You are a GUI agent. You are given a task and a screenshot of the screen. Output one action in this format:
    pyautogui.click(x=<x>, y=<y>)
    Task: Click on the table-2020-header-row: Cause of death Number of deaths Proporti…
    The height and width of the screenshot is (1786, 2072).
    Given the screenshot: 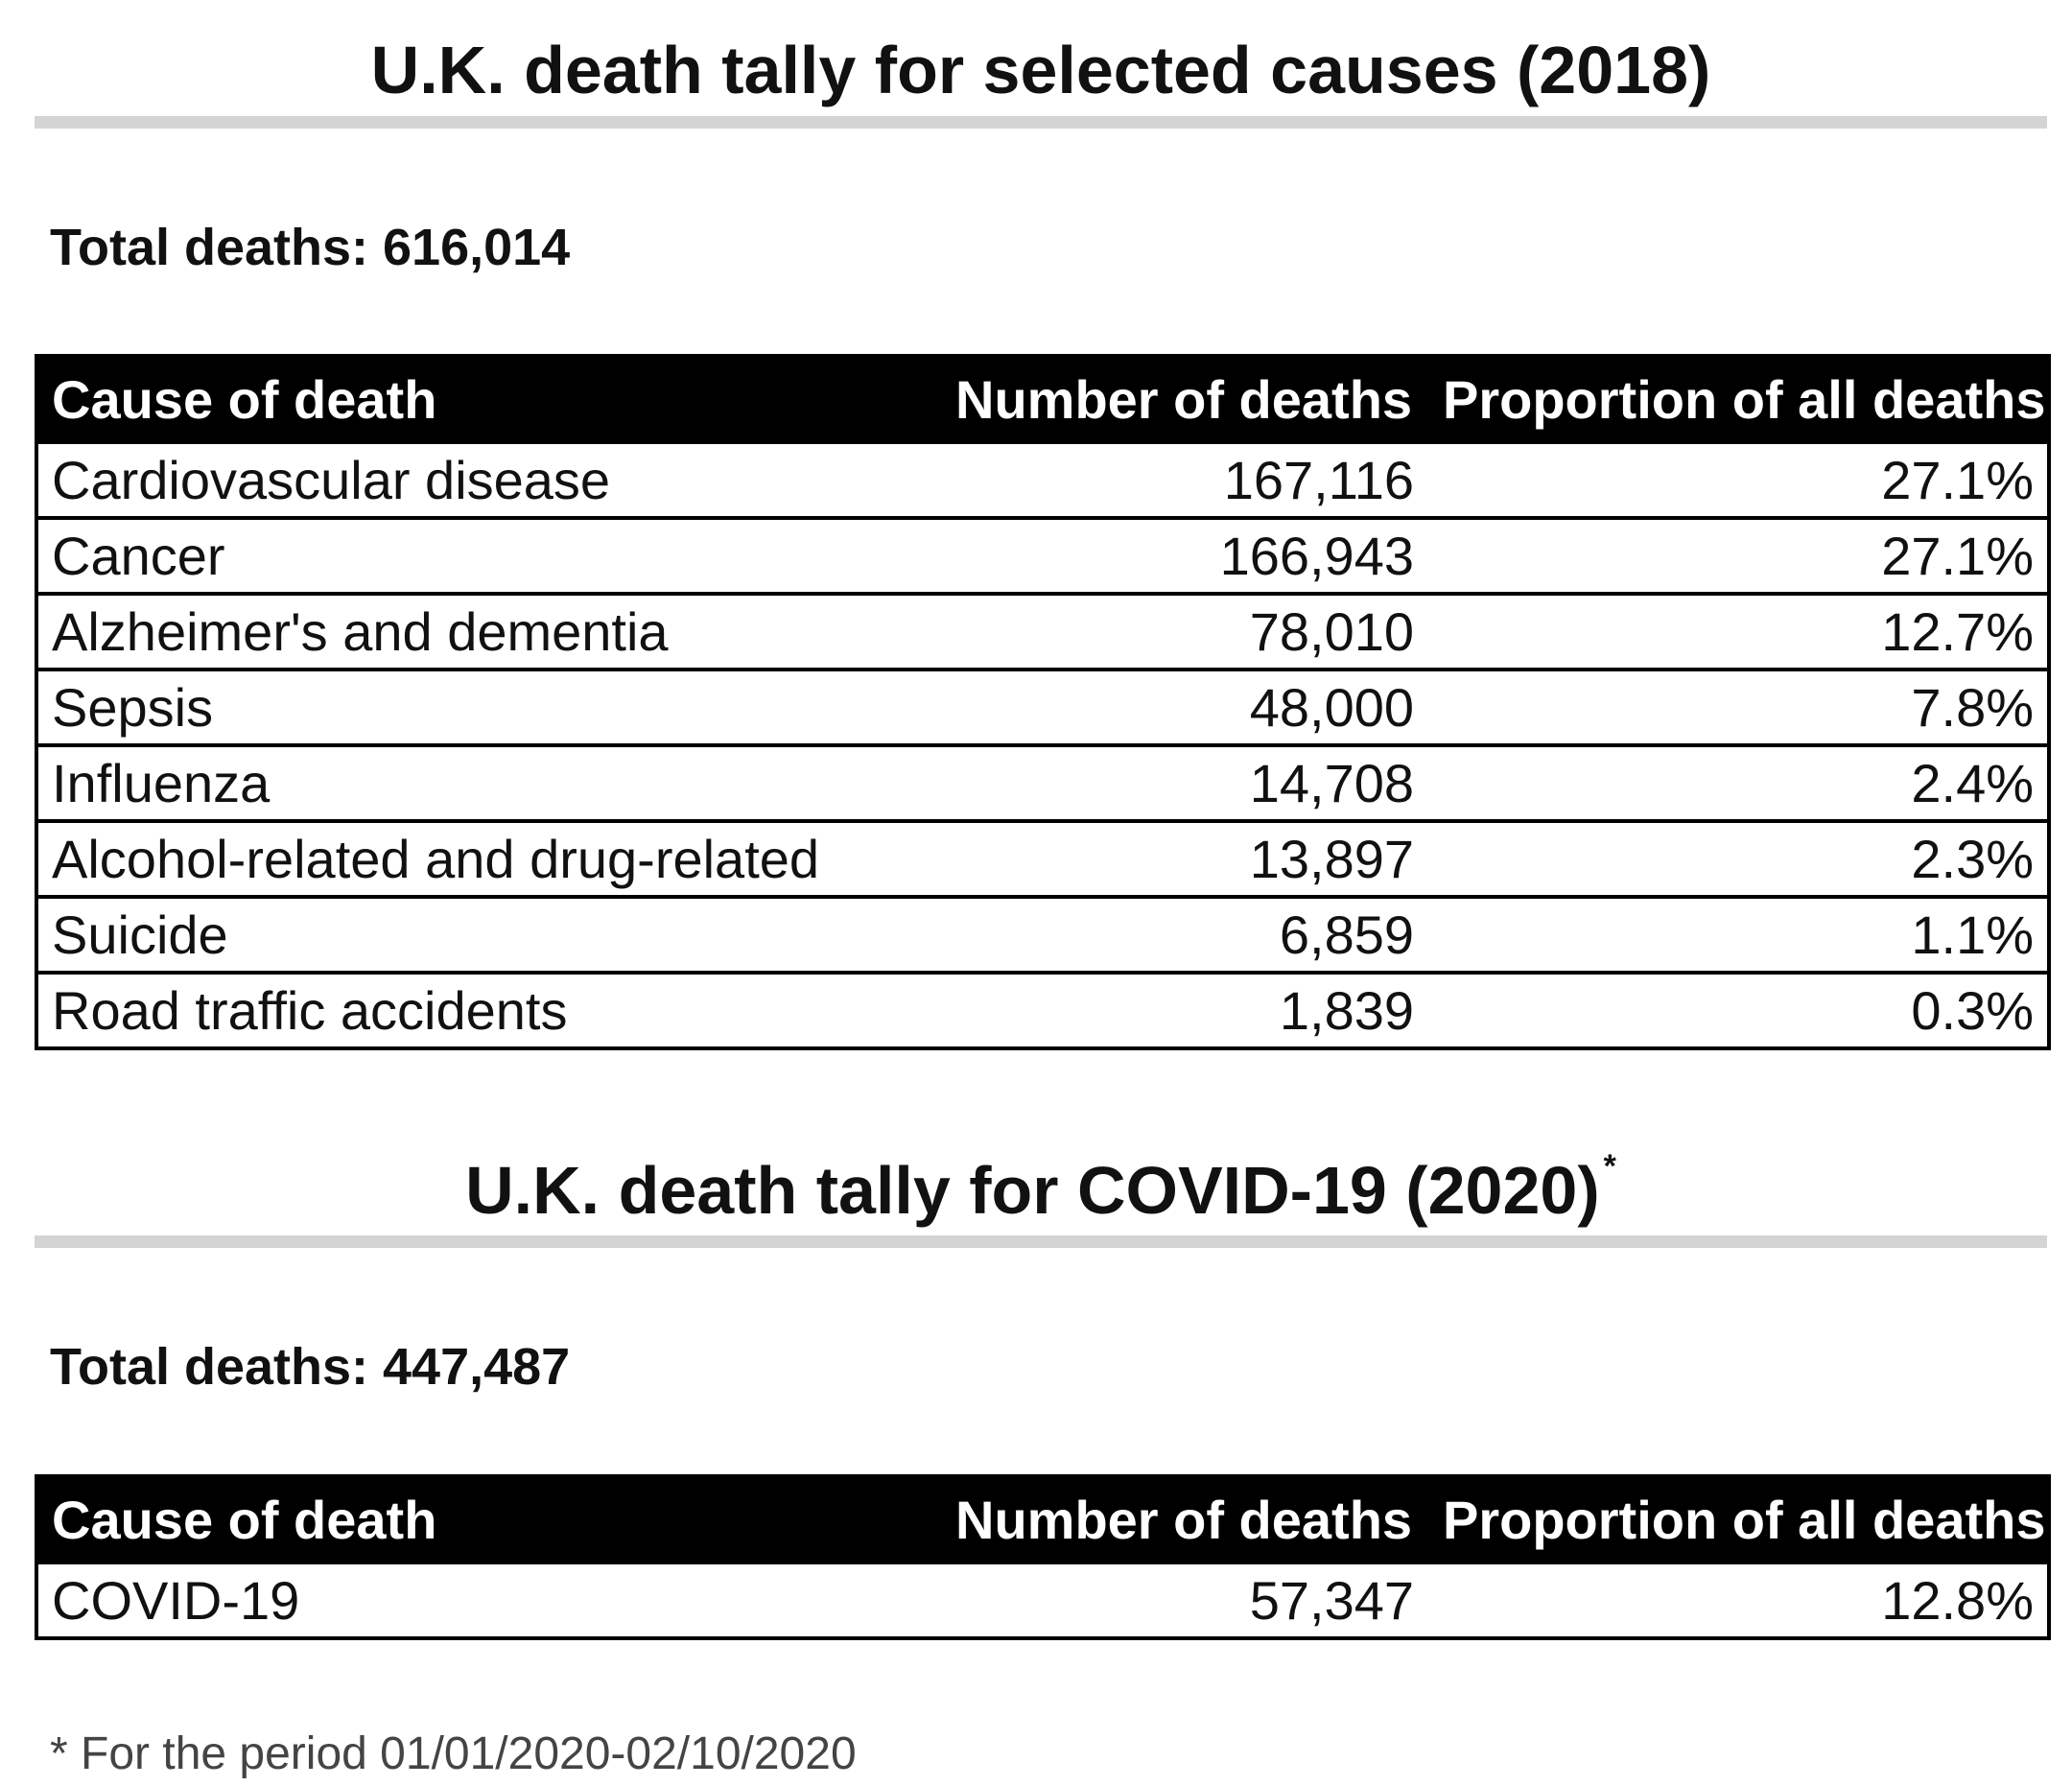 What is the action you would take?
    pyautogui.click(x=1043, y=1519)
    